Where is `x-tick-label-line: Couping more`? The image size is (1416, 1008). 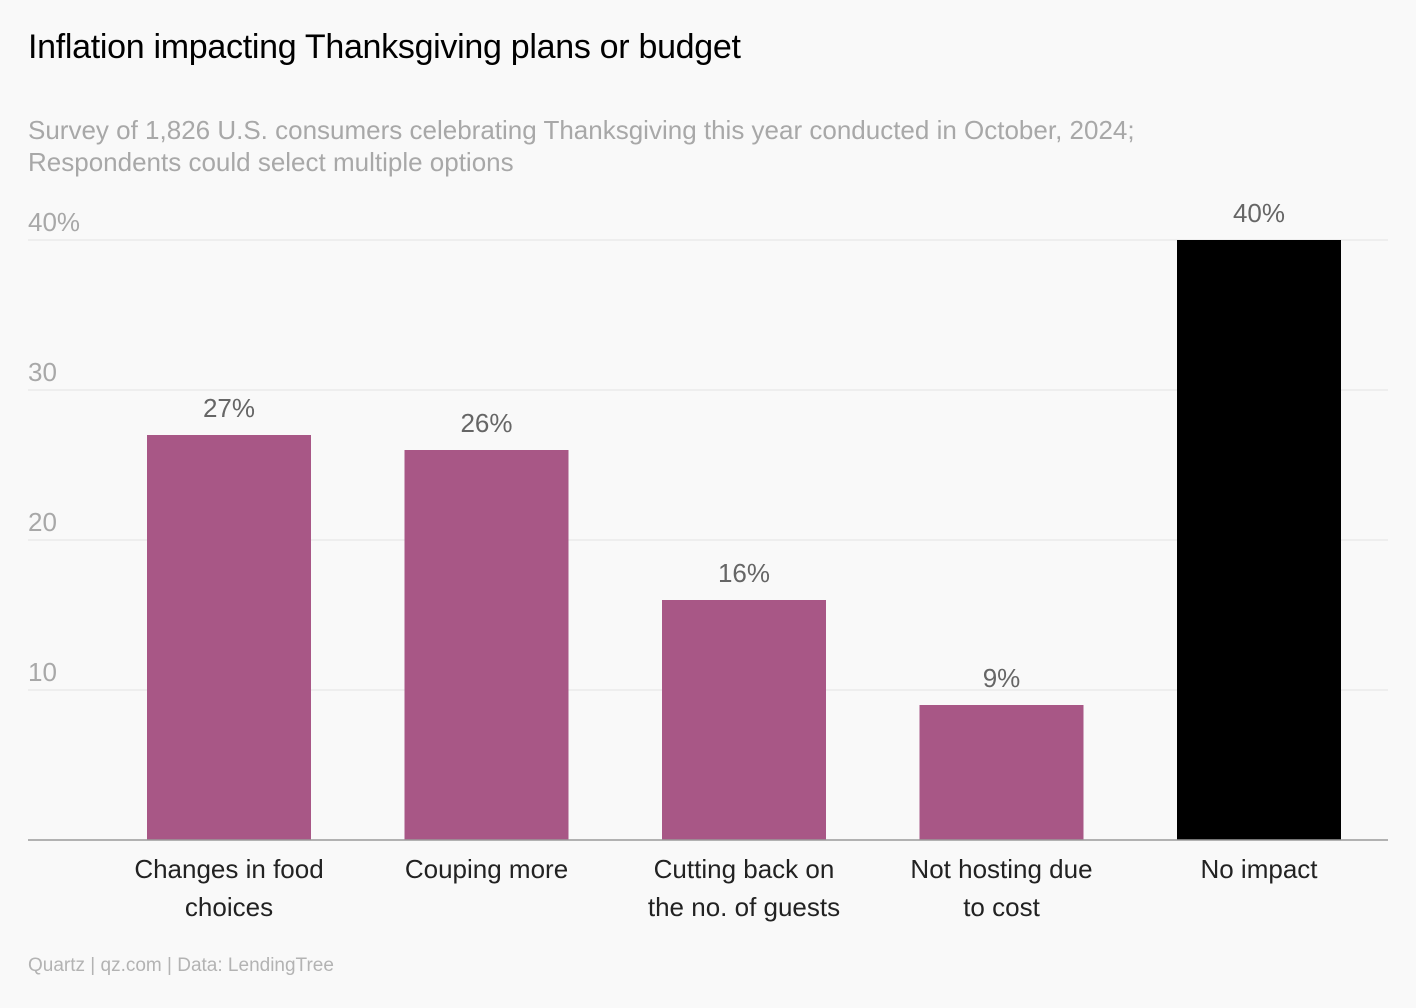
x-tick-label-line: Couping more is located at coordinates (486, 869).